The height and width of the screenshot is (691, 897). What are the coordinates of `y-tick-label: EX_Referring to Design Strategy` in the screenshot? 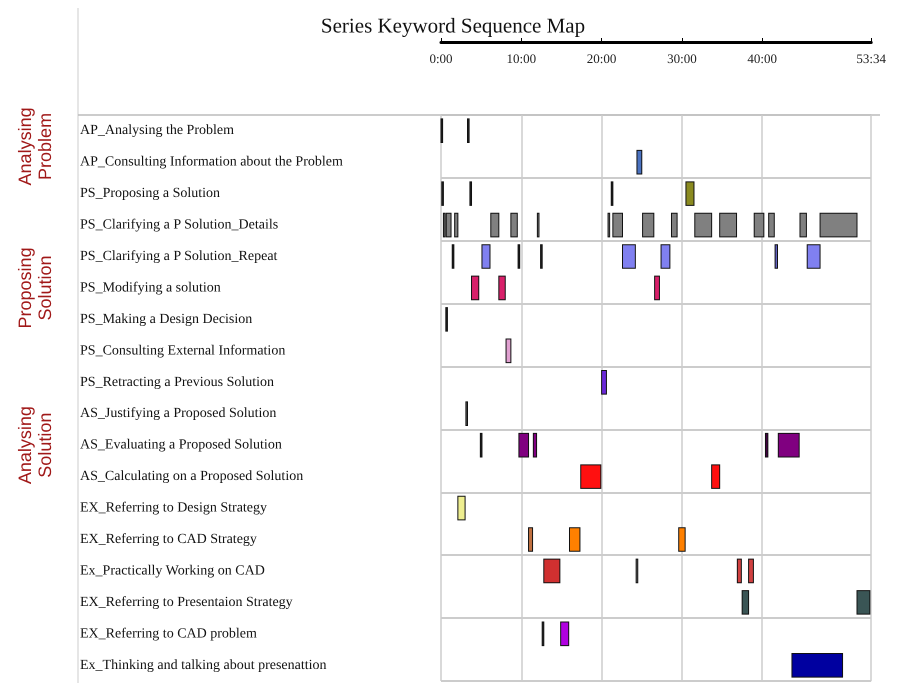 It's located at (174, 508).